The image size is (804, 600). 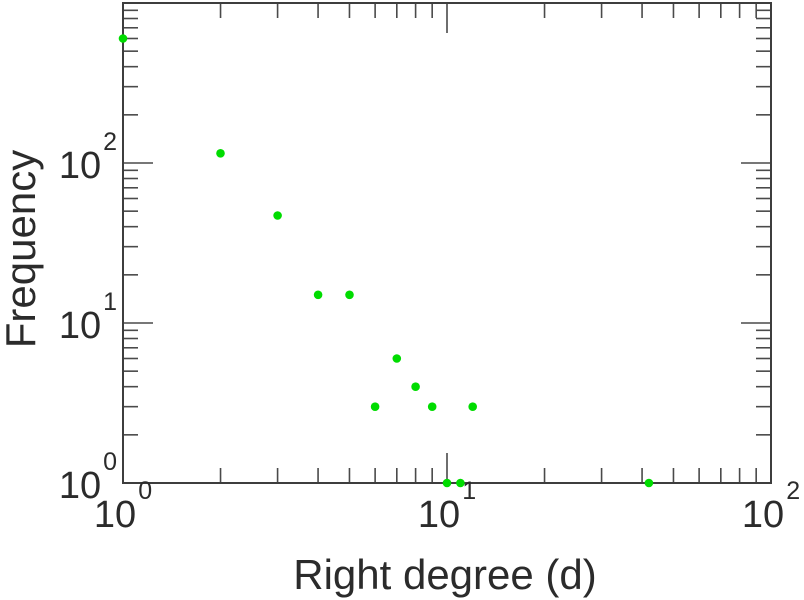 I want to click on y-tick-label: 10¹, so click(x=87, y=317).